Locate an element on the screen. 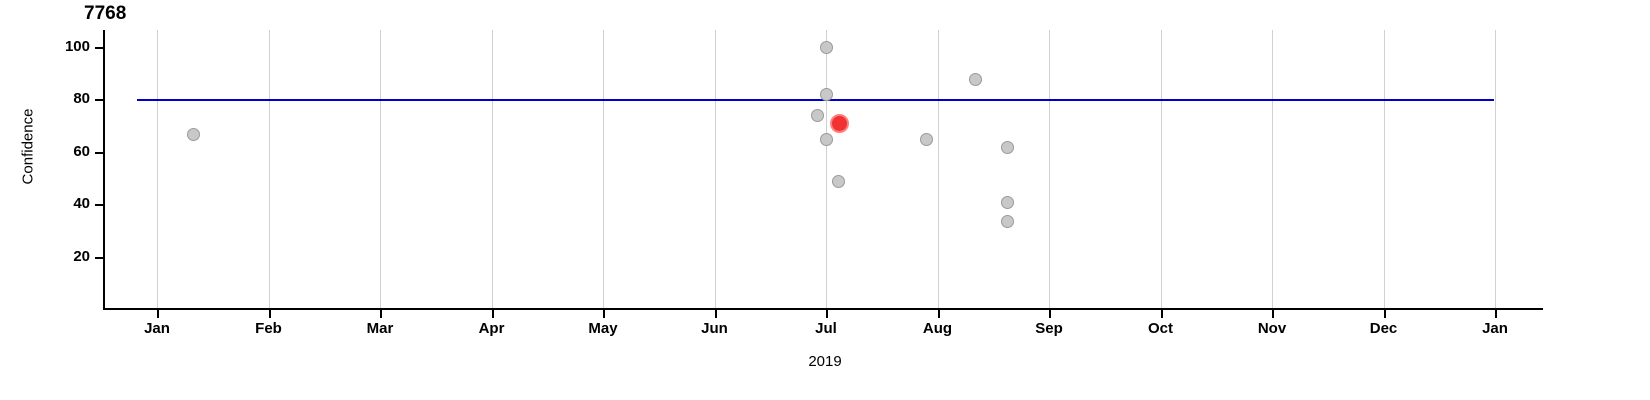 Image resolution: width=1650 pixels, height=400 pixels. x-axis-tick-label: Jul is located at coordinates (826, 328).